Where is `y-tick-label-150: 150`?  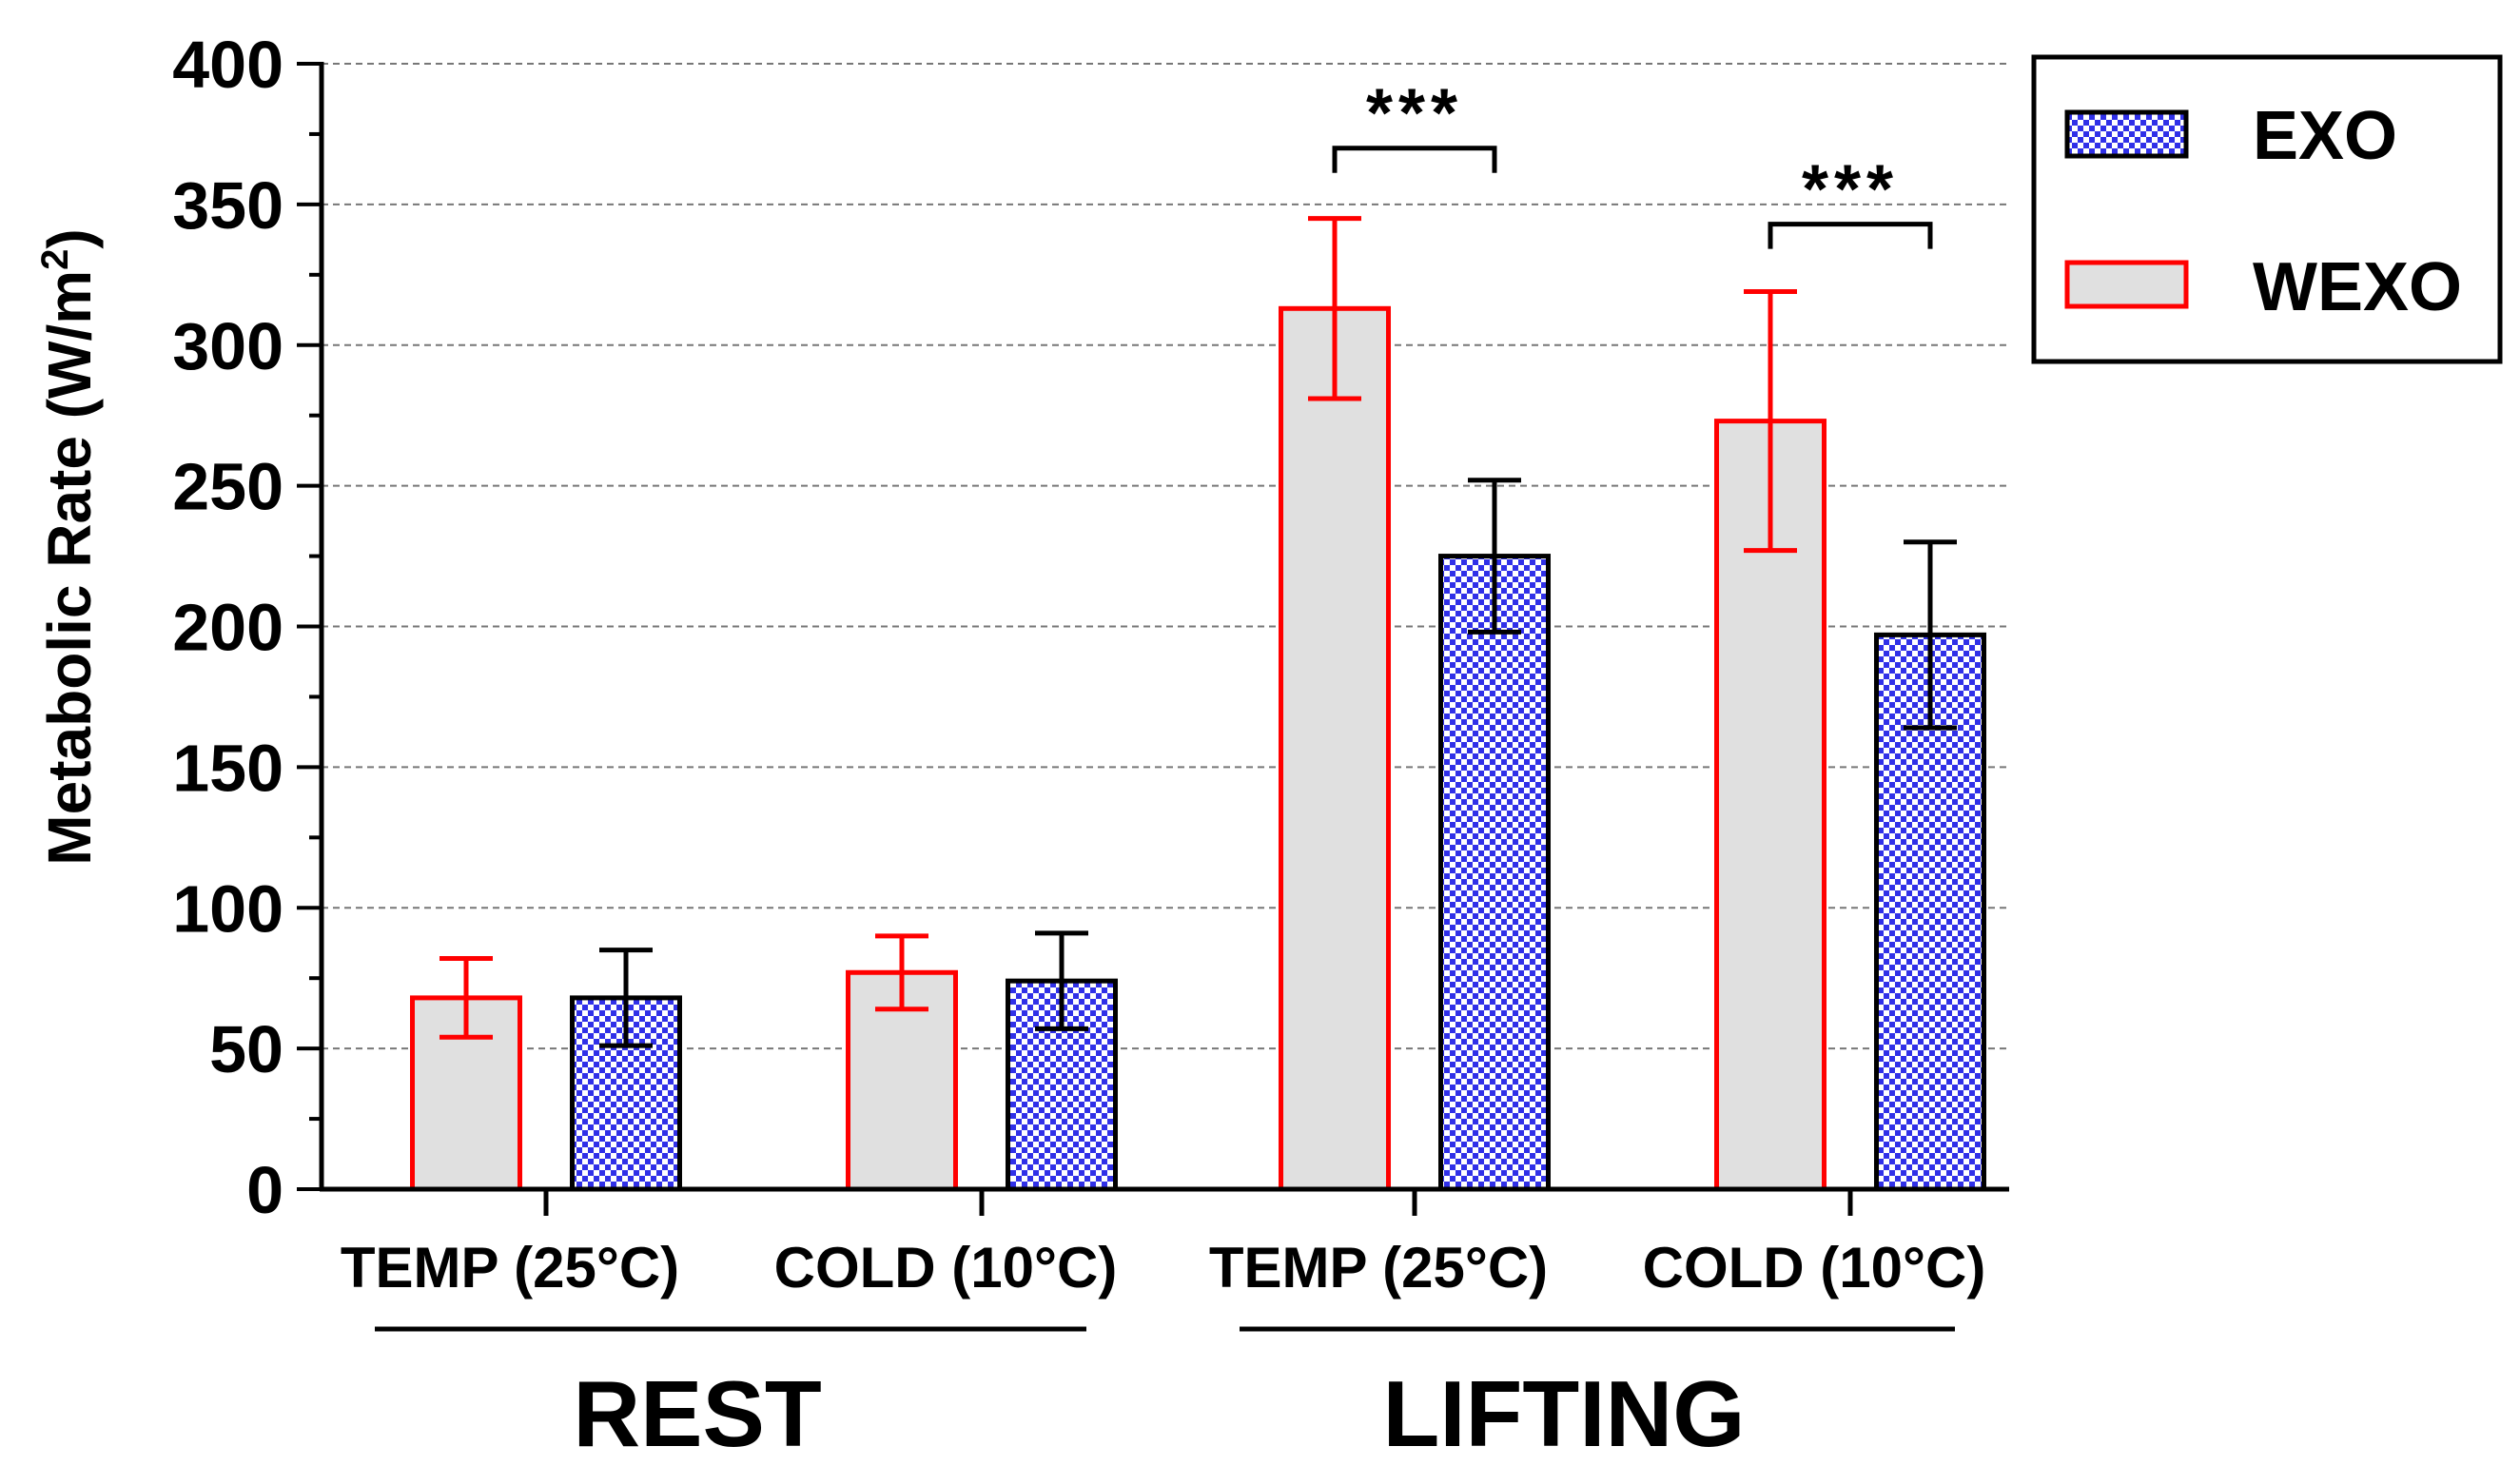 y-tick-label-150: 150 is located at coordinates (227, 768).